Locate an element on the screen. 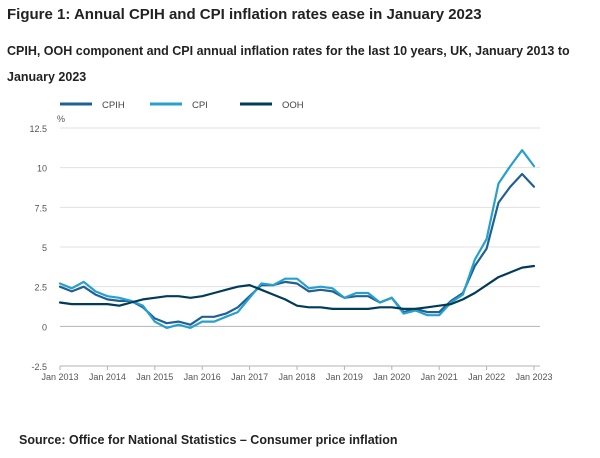  y-tick-label: 12.5 is located at coordinates (38, 129).